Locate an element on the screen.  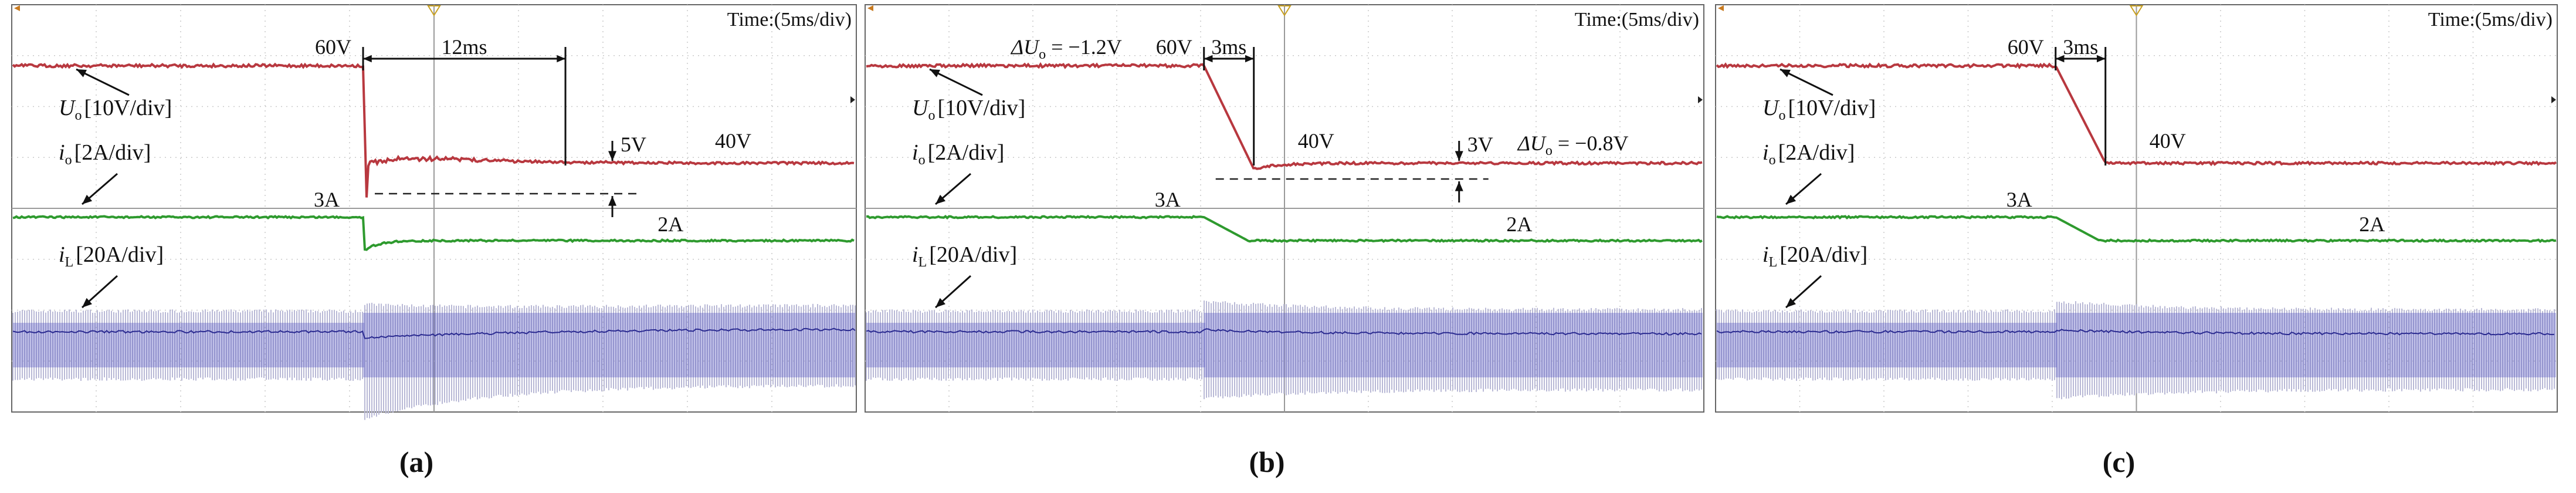
undershoot-label: 3V is located at coordinates (1480, 145).